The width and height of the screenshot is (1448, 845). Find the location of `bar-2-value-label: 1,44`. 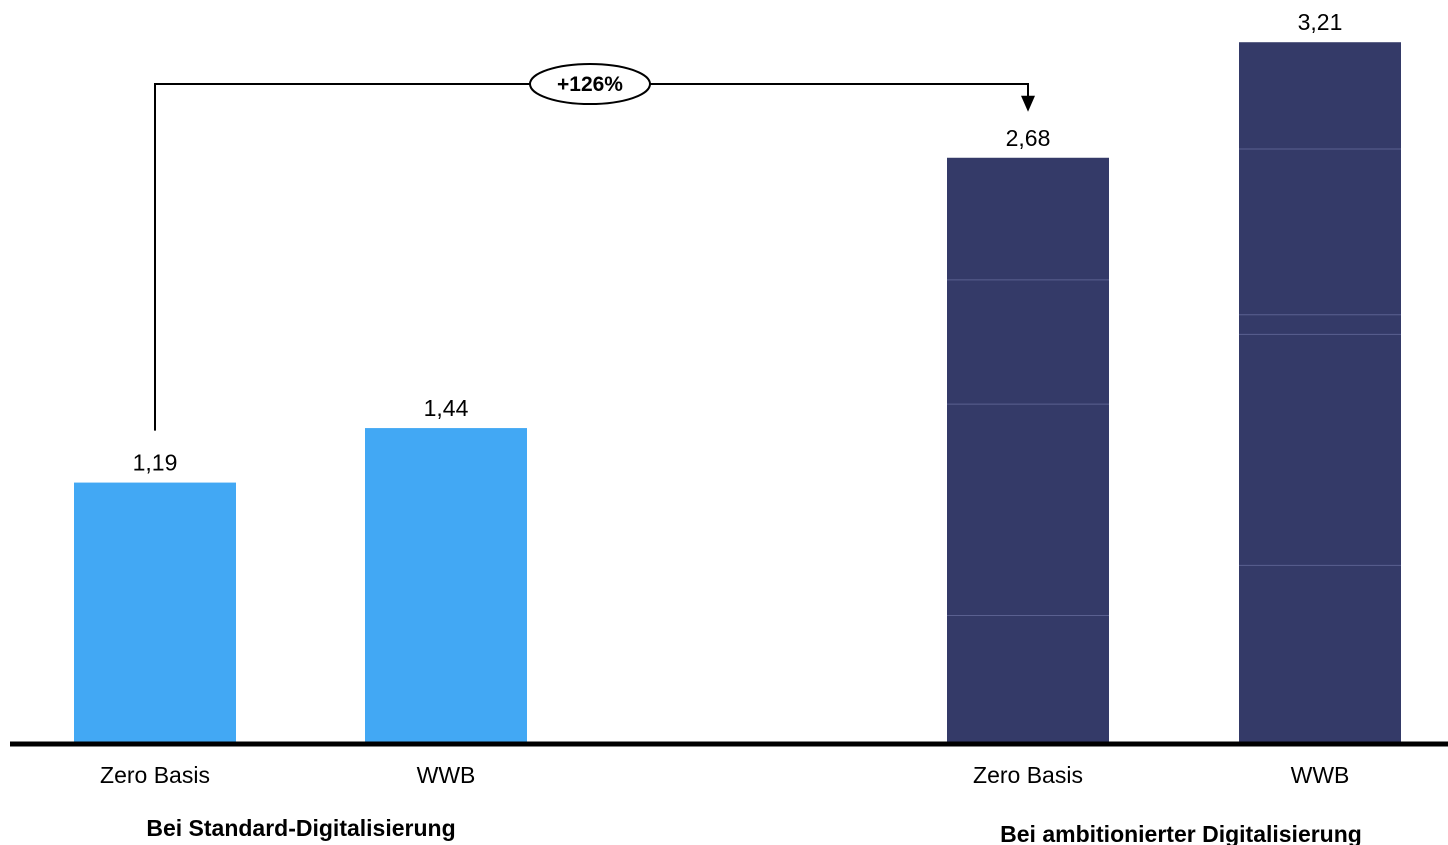

bar-2-value-label: 1,44 is located at coordinates (446, 408).